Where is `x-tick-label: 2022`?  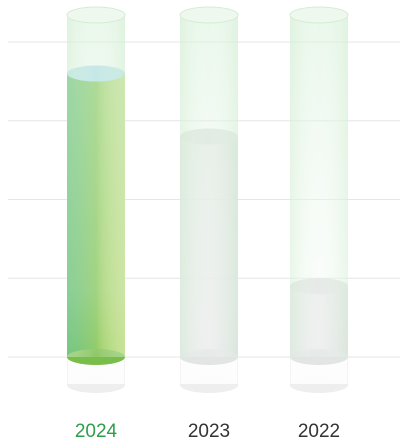 x-tick-label: 2022 is located at coordinates (319, 431).